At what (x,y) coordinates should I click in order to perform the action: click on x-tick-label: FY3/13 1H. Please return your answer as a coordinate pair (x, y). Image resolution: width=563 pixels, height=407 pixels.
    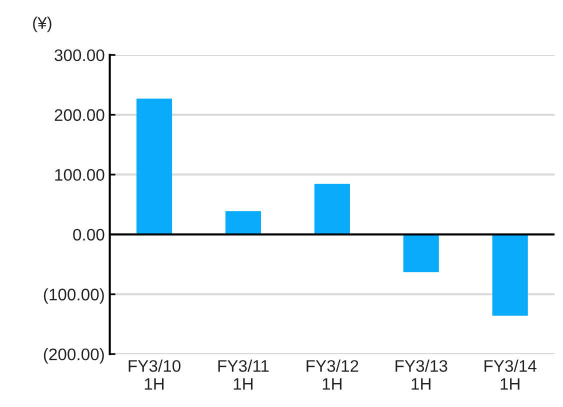
    Looking at the image, I should click on (422, 375).